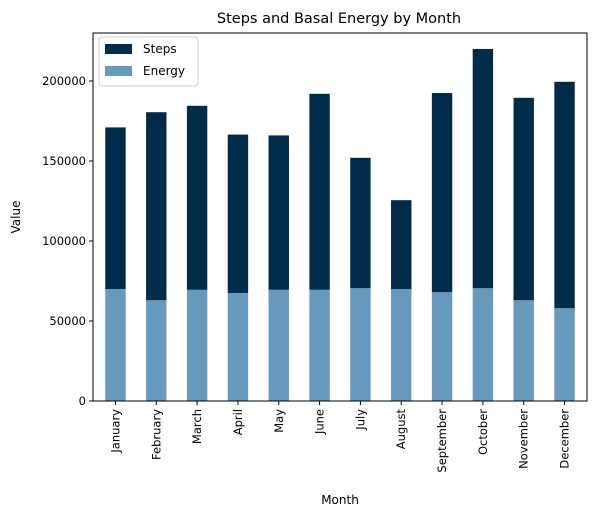 The image size is (597, 517). I want to click on x-tick-label: October, so click(483, 432).